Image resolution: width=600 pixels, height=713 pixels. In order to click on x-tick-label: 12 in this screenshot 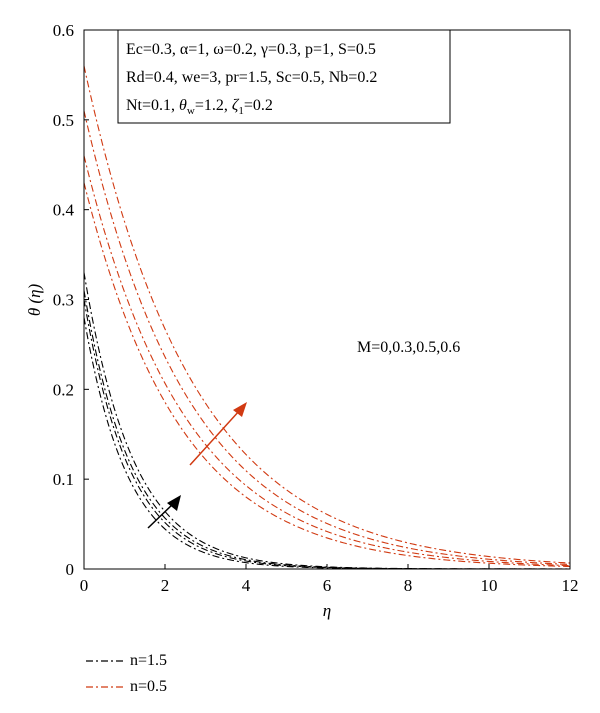, I will do `click(570, 585)`.